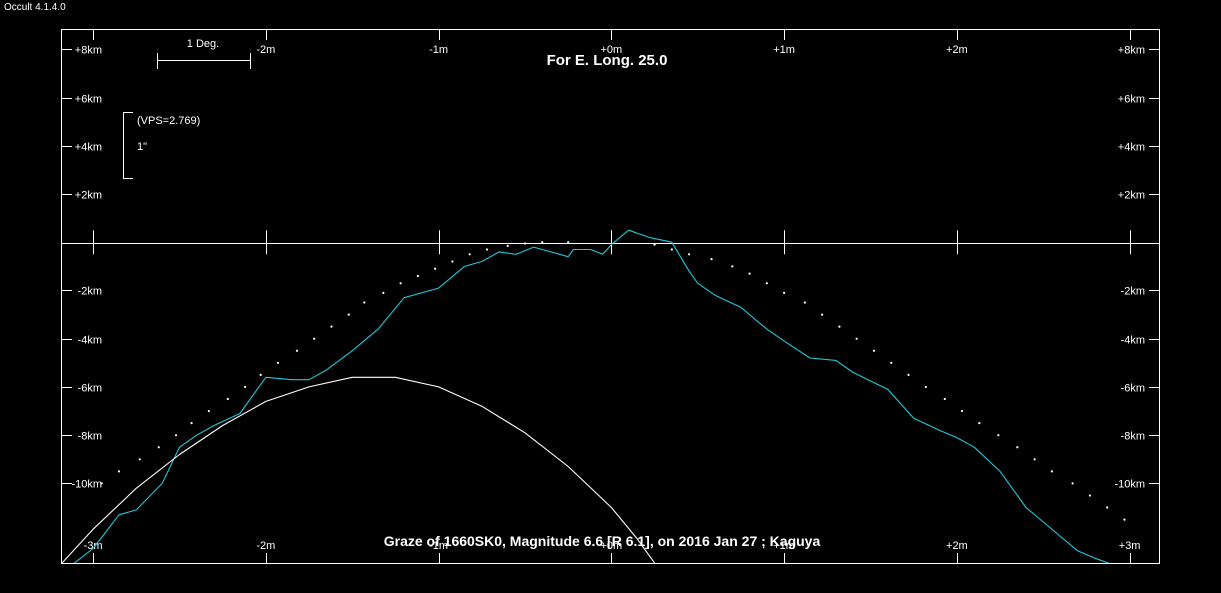  Describe the element at coordinates (1133, 437) in the screenshot. I see `y-tick-label-right: -8km` at that location.